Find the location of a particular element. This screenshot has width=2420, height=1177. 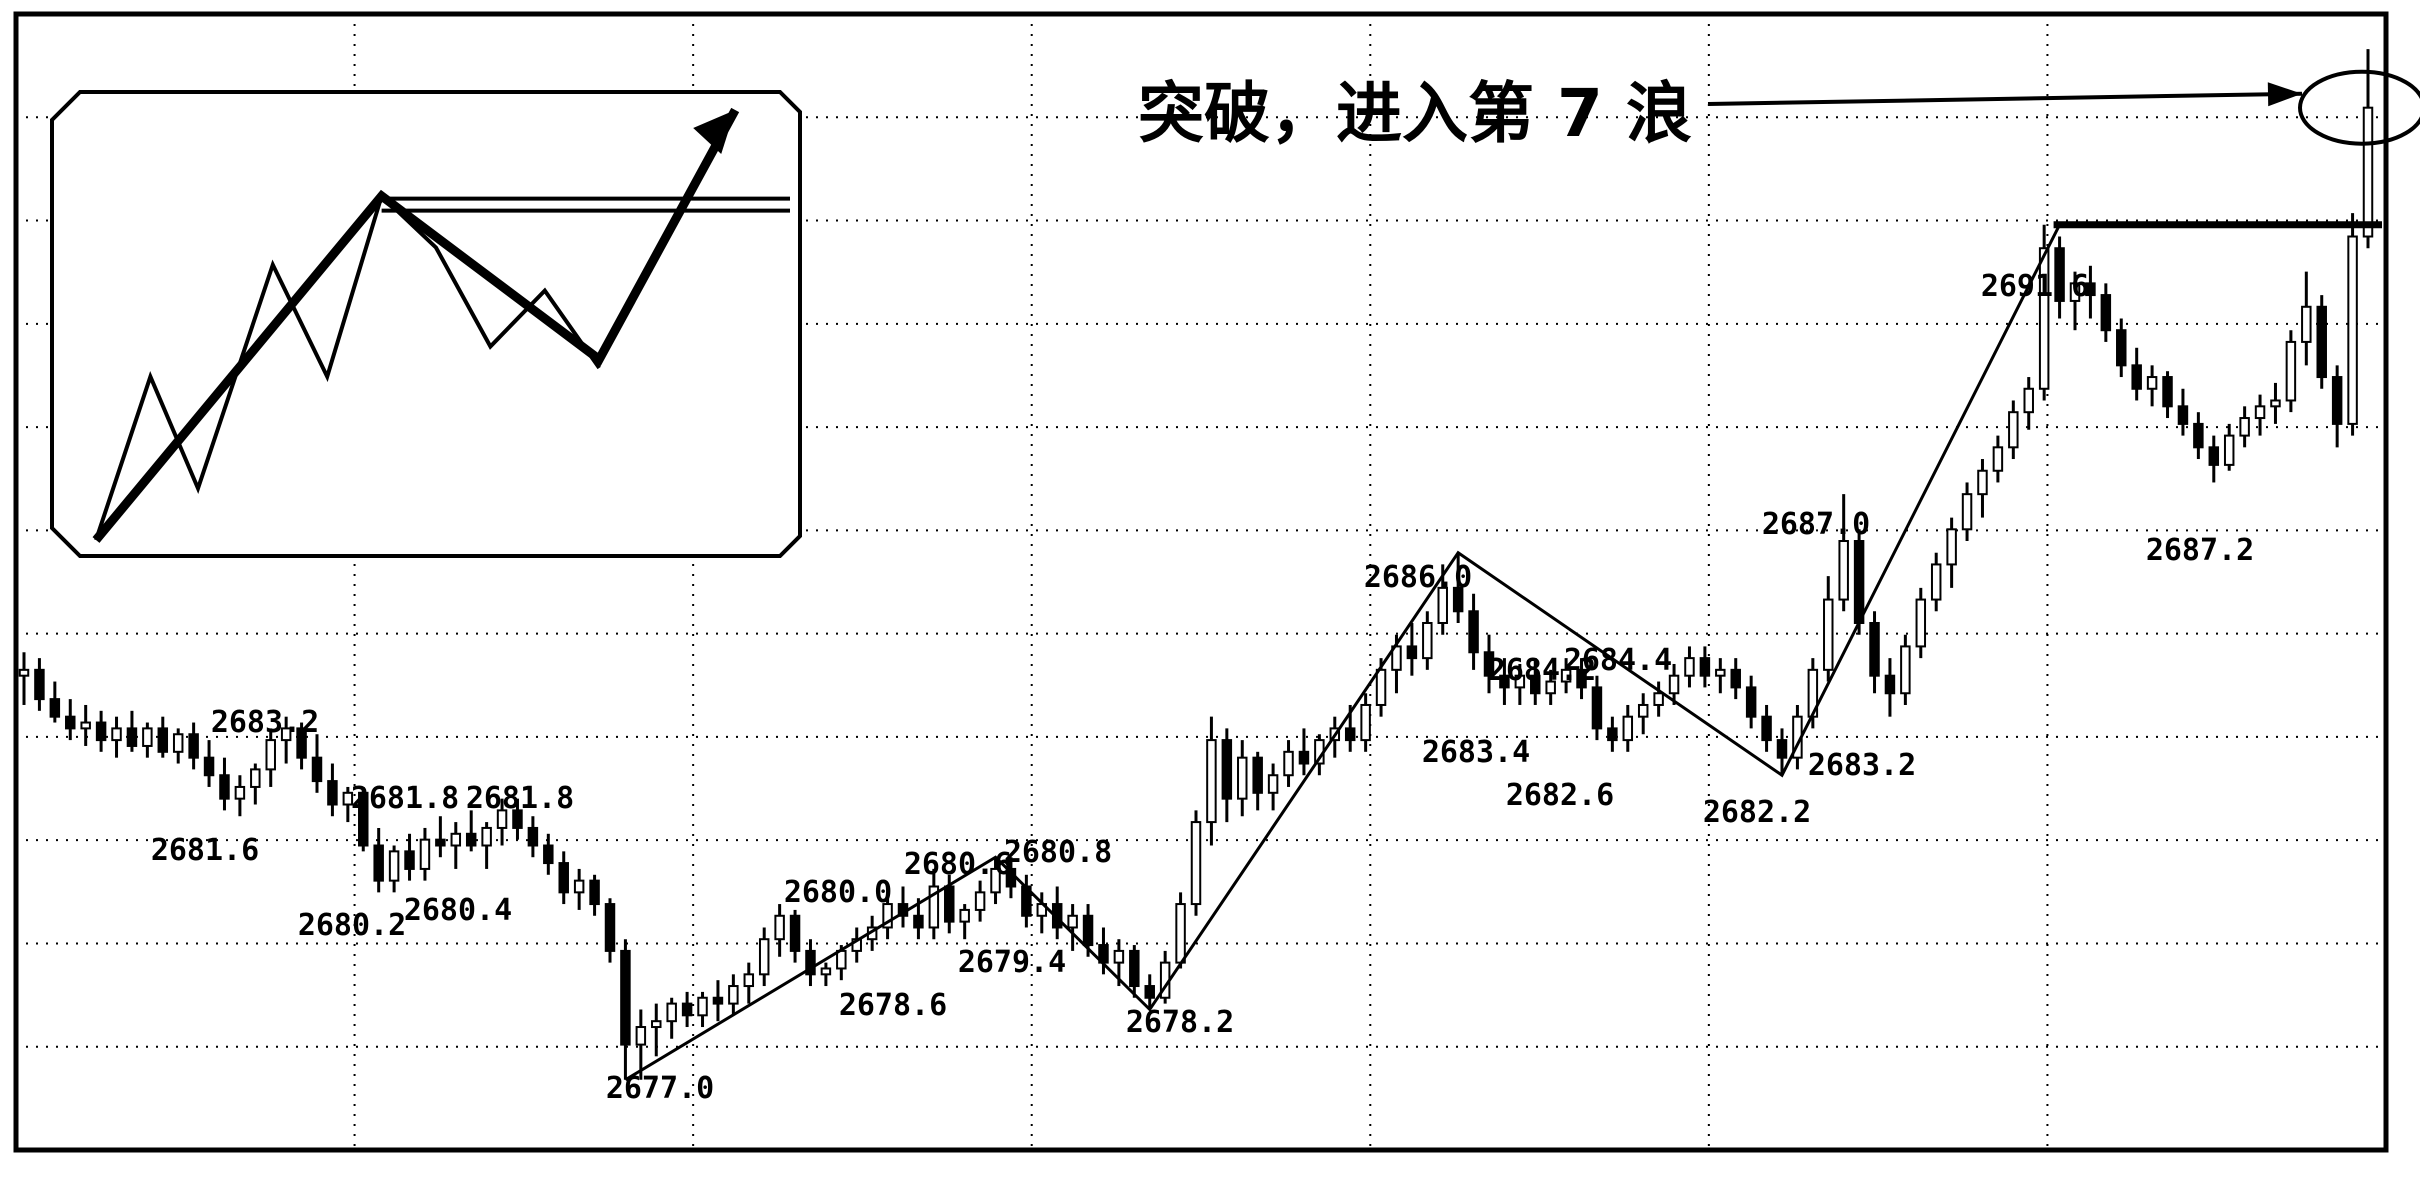

chart-title: 突破，进入第 7 浪 is located at coordinates (1415, 113).